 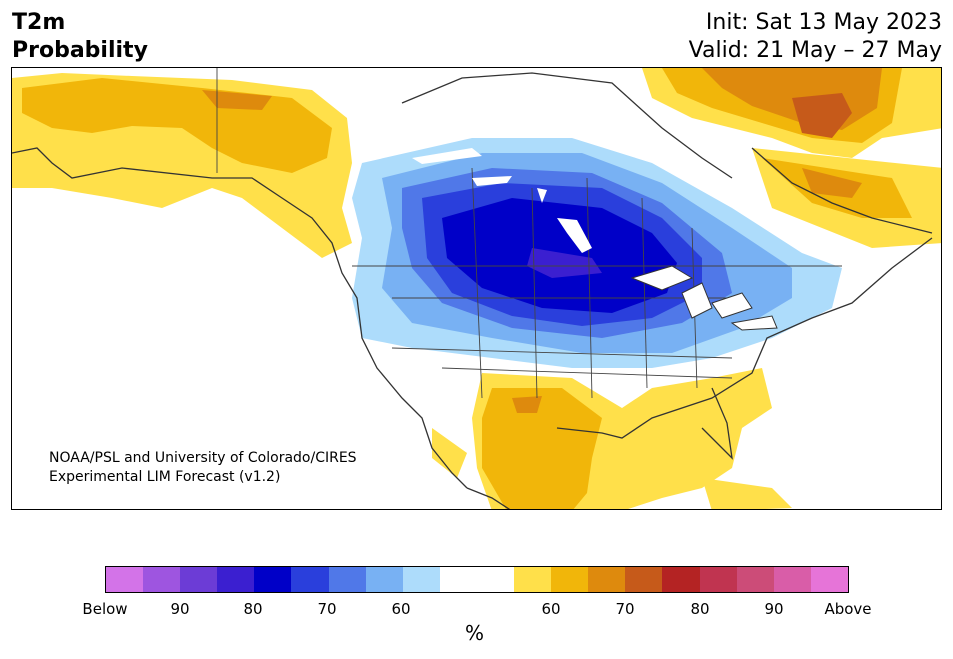 I want to click on tick-label-above: Above, so click(x=848, y=609).